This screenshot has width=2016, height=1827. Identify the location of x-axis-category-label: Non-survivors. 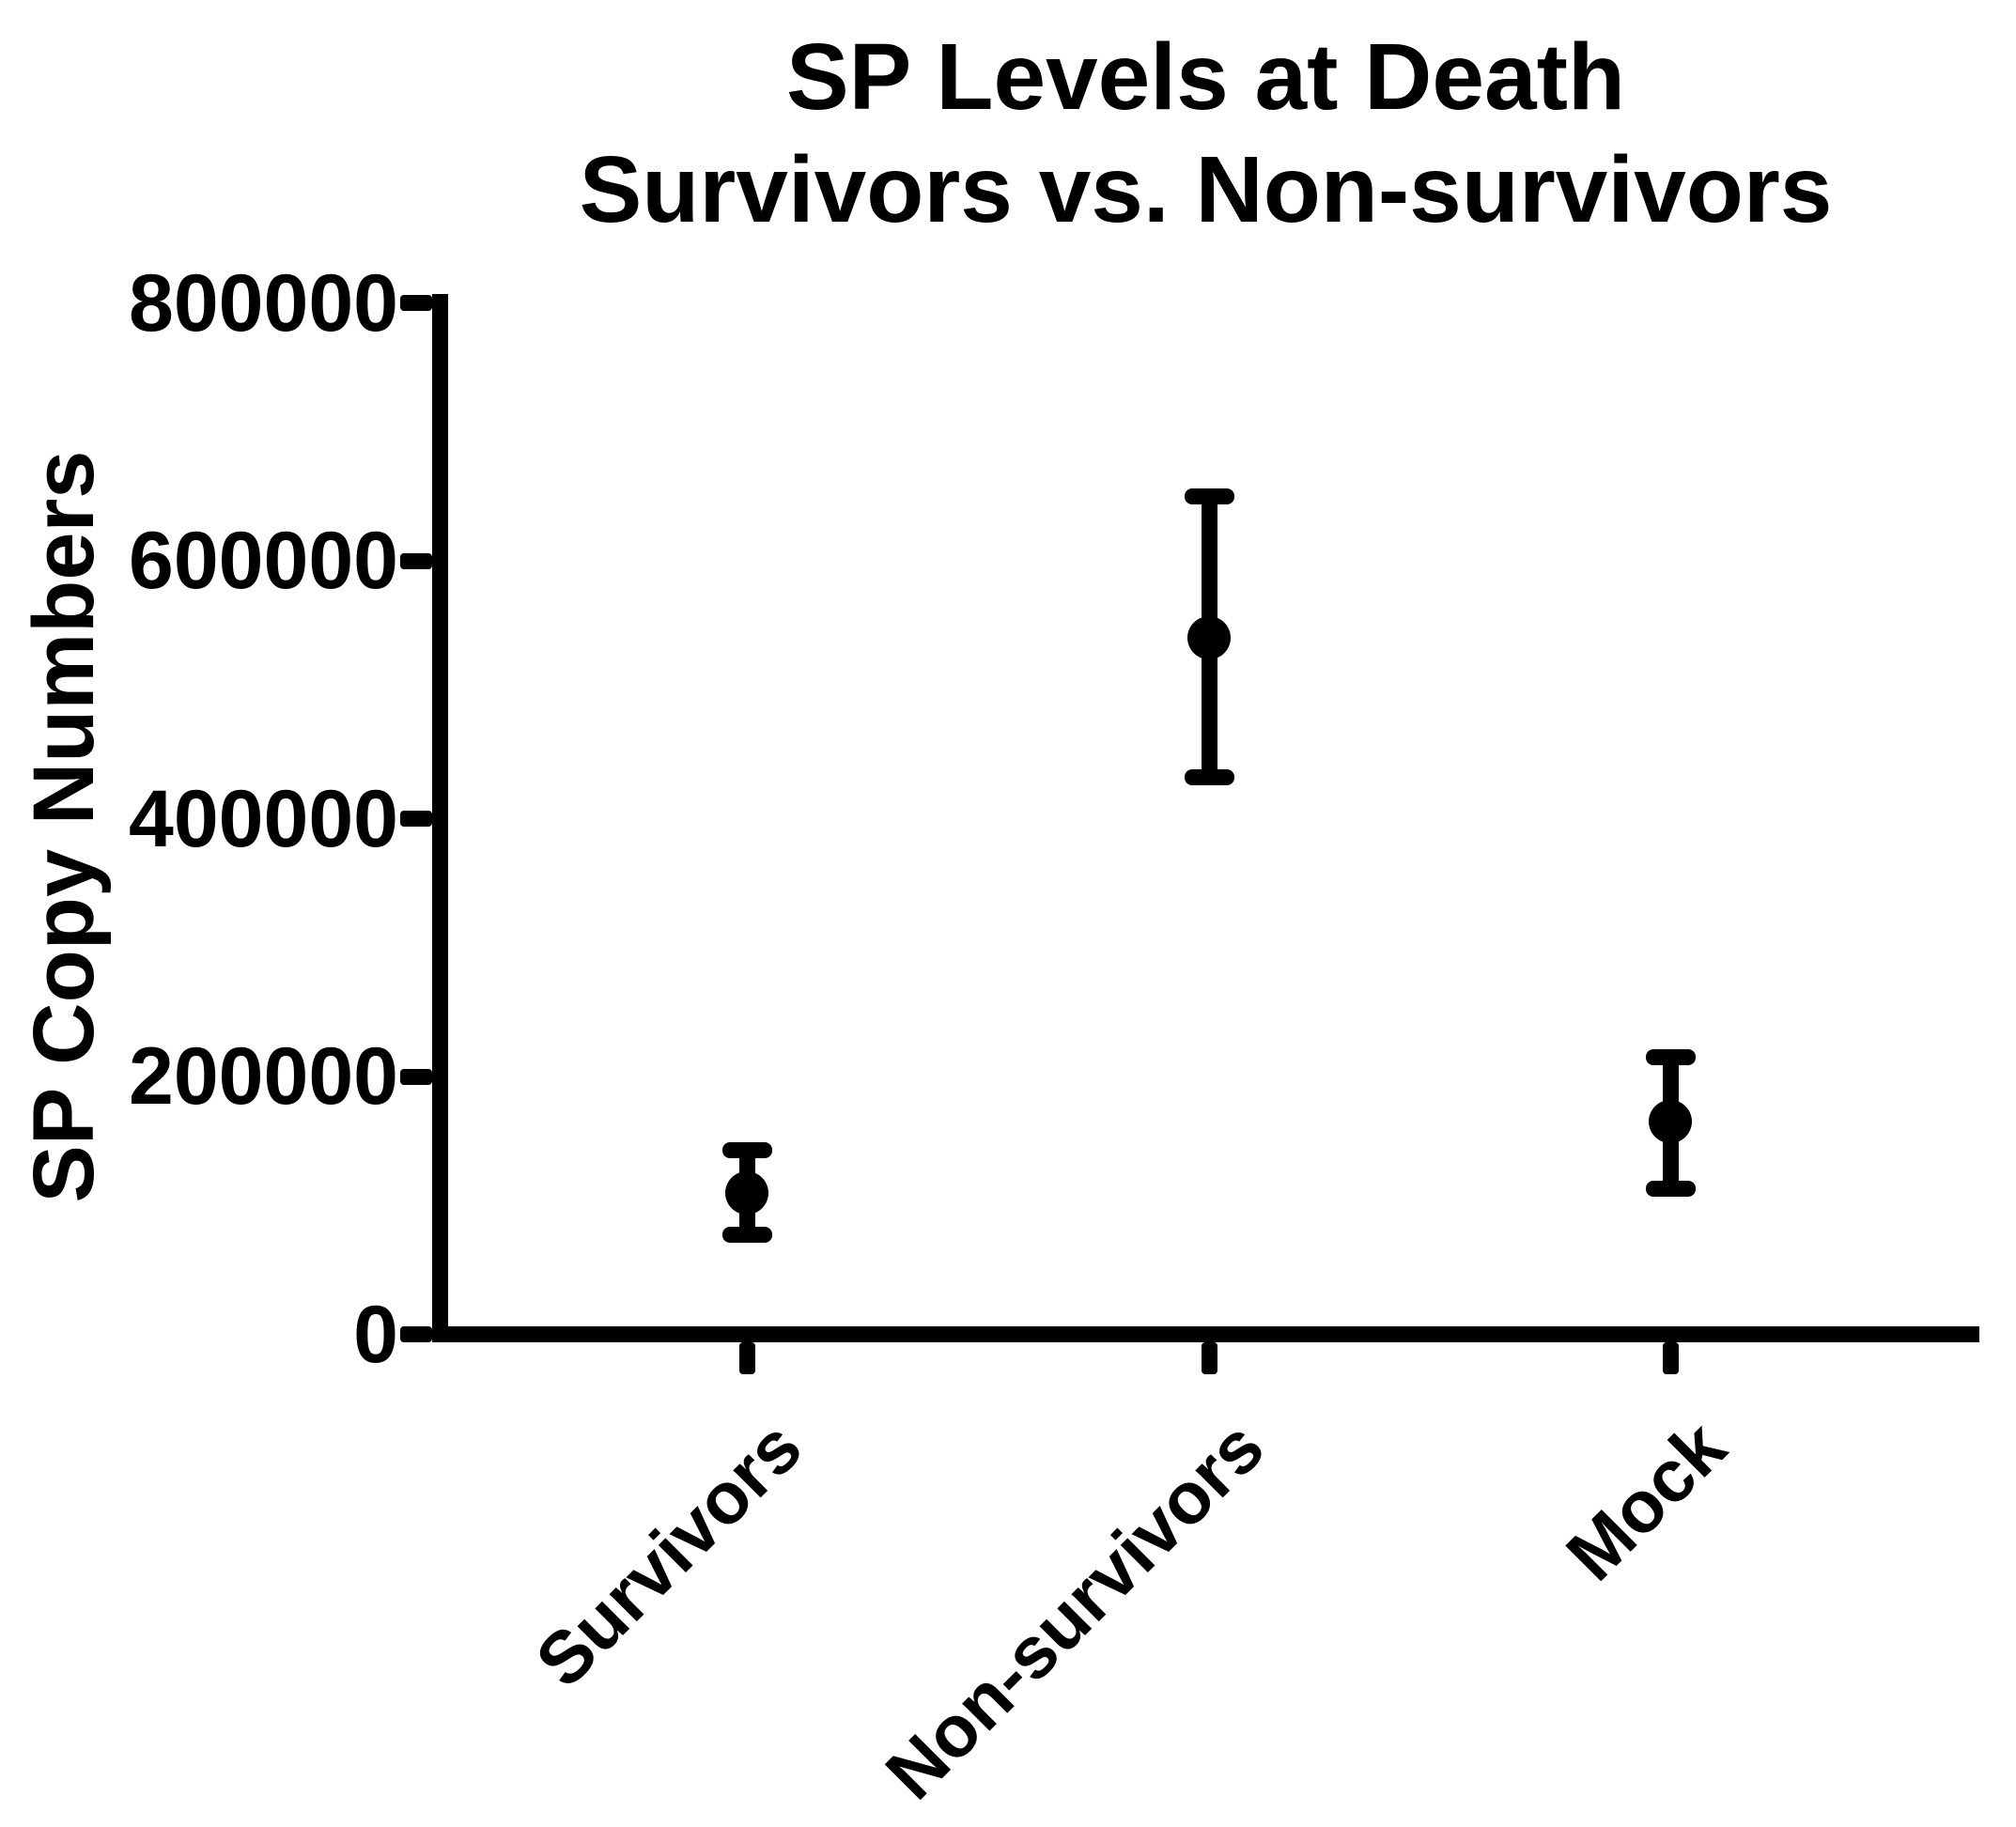
(1074, 1610).